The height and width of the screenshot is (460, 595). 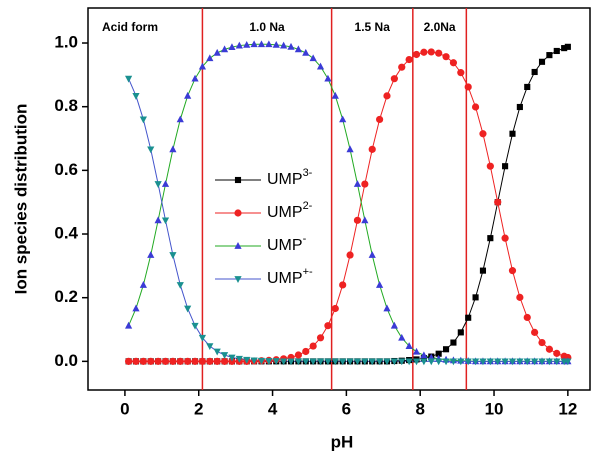 I want to click on x-axis-title: pH, so click(x=342, y=441).